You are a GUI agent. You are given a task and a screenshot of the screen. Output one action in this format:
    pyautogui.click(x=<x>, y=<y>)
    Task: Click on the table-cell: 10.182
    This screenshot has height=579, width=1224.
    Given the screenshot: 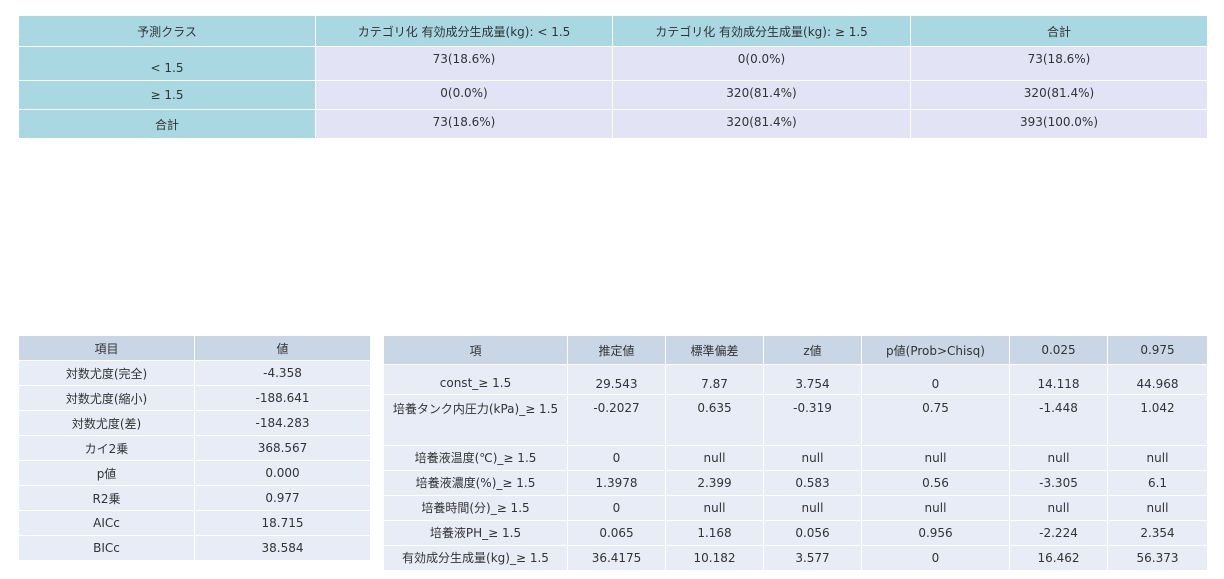 What is the action you would take?
    pyautogui.click(x=714, y=558)
    